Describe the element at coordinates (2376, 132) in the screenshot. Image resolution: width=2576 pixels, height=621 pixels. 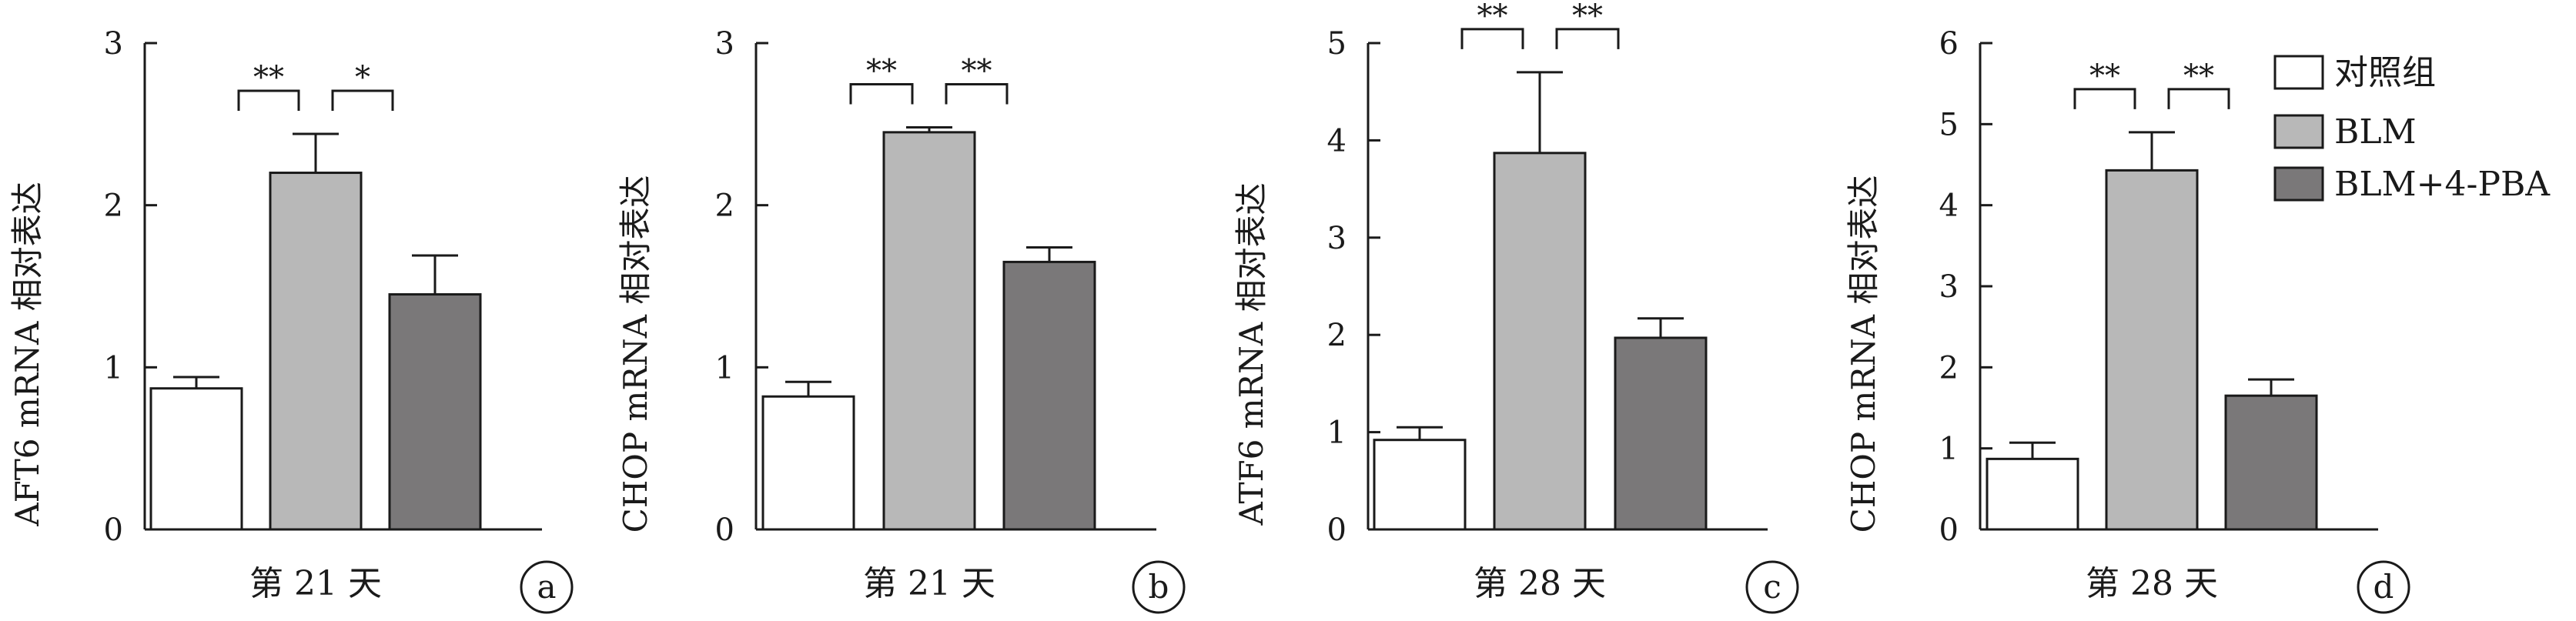
I see `legend-label-1: BLM` at that location.